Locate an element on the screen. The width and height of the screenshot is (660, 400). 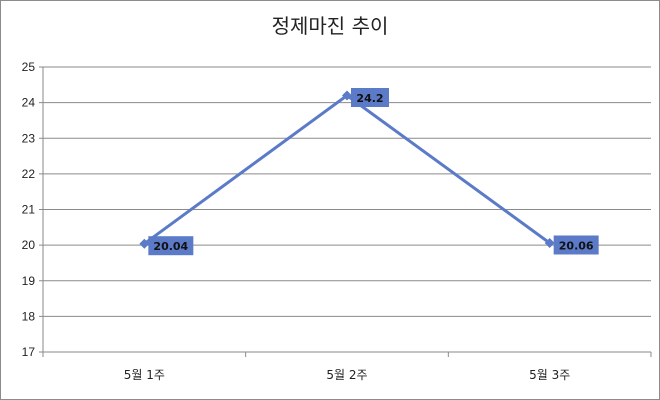
x-tick-label: 5월 3주 is located at coordinates (549, 375).